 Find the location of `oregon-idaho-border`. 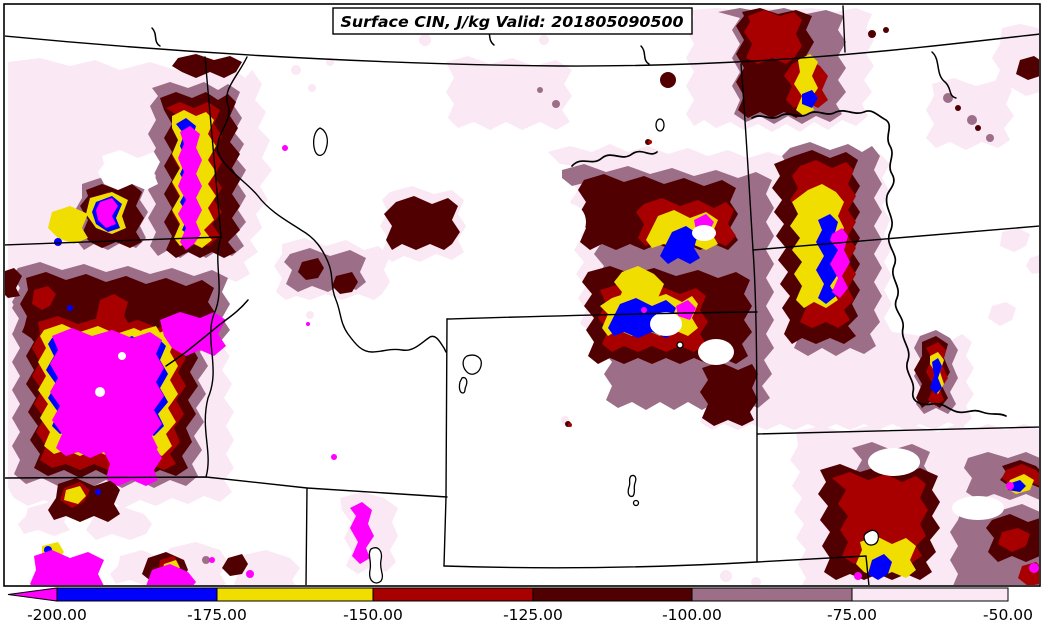

oregon-idaho-border is located at coordinates (213, 357).